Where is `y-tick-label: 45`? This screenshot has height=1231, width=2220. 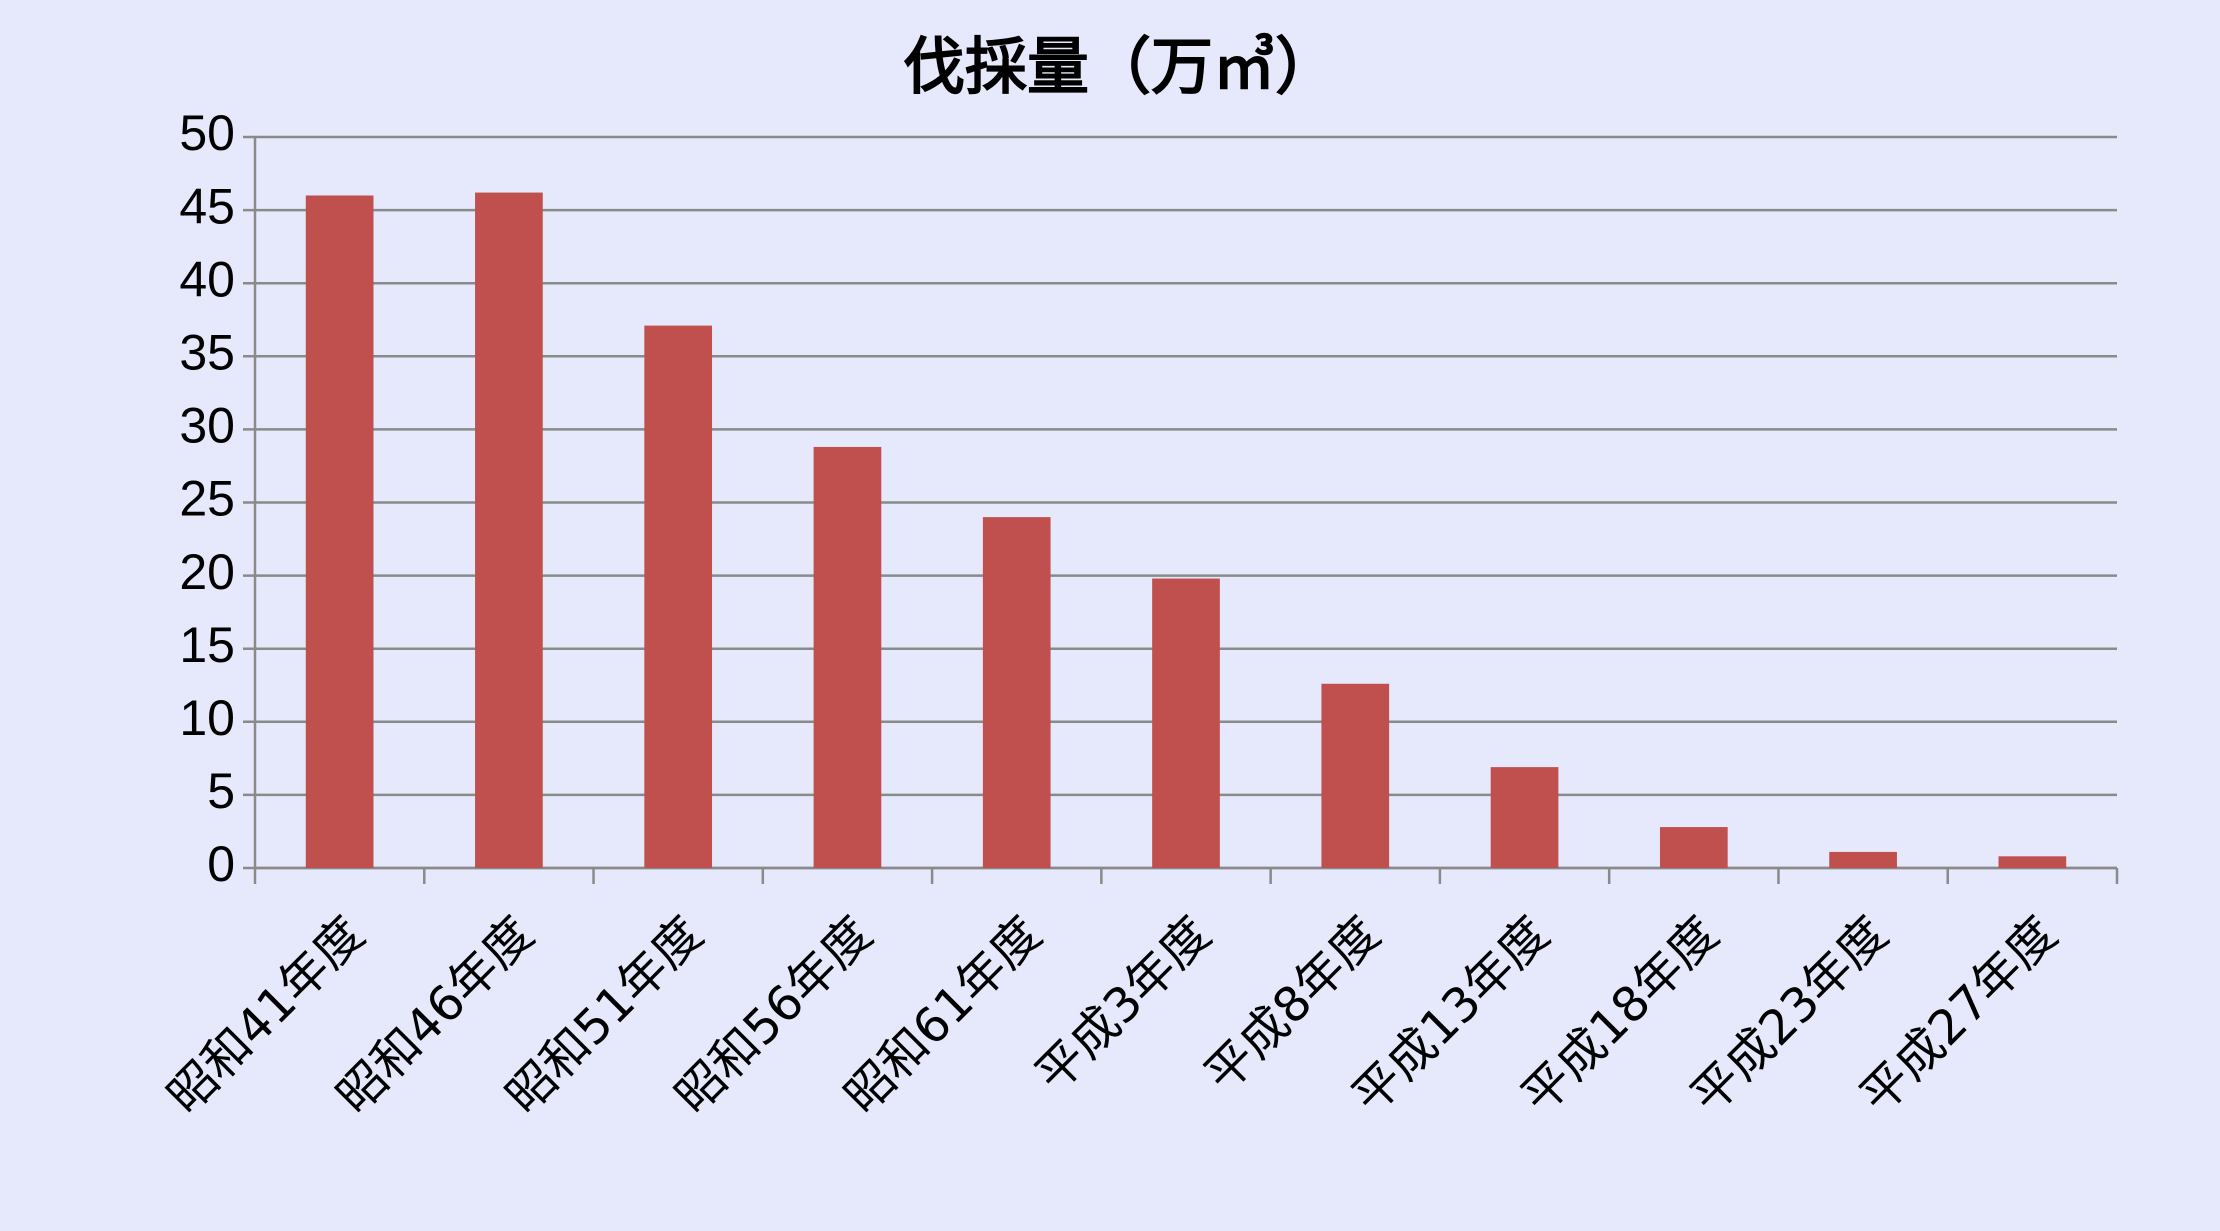 y-tick-label: 45 is located at coordinates (207, 206).